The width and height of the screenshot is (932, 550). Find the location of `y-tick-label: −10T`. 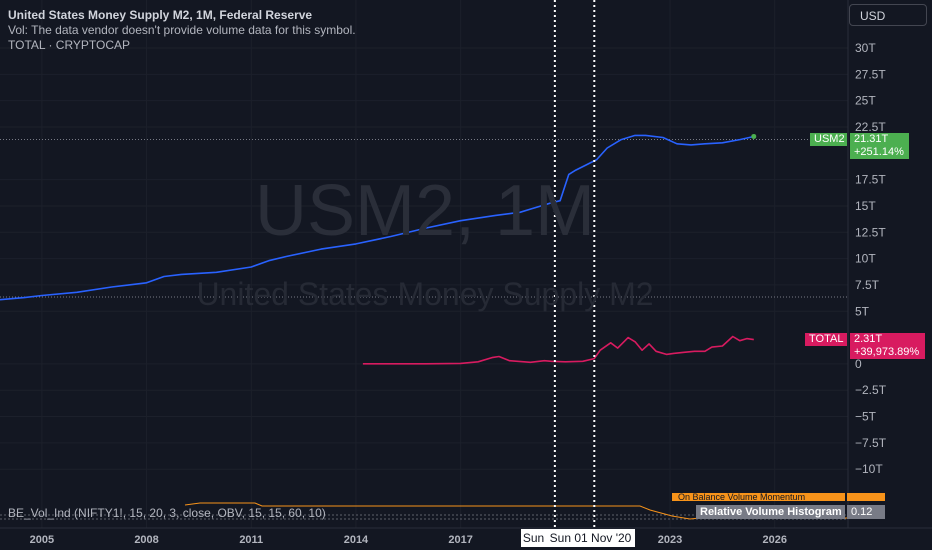

y-tick-label: −10T is located at coordinates (869, 469).